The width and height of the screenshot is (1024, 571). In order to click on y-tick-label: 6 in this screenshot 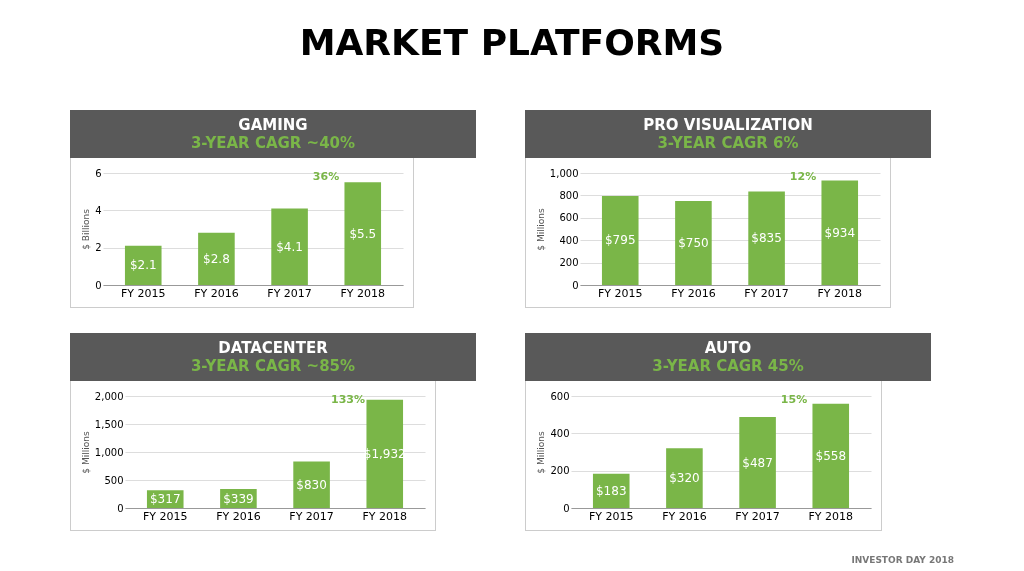, I will do `click(98, 173)`.